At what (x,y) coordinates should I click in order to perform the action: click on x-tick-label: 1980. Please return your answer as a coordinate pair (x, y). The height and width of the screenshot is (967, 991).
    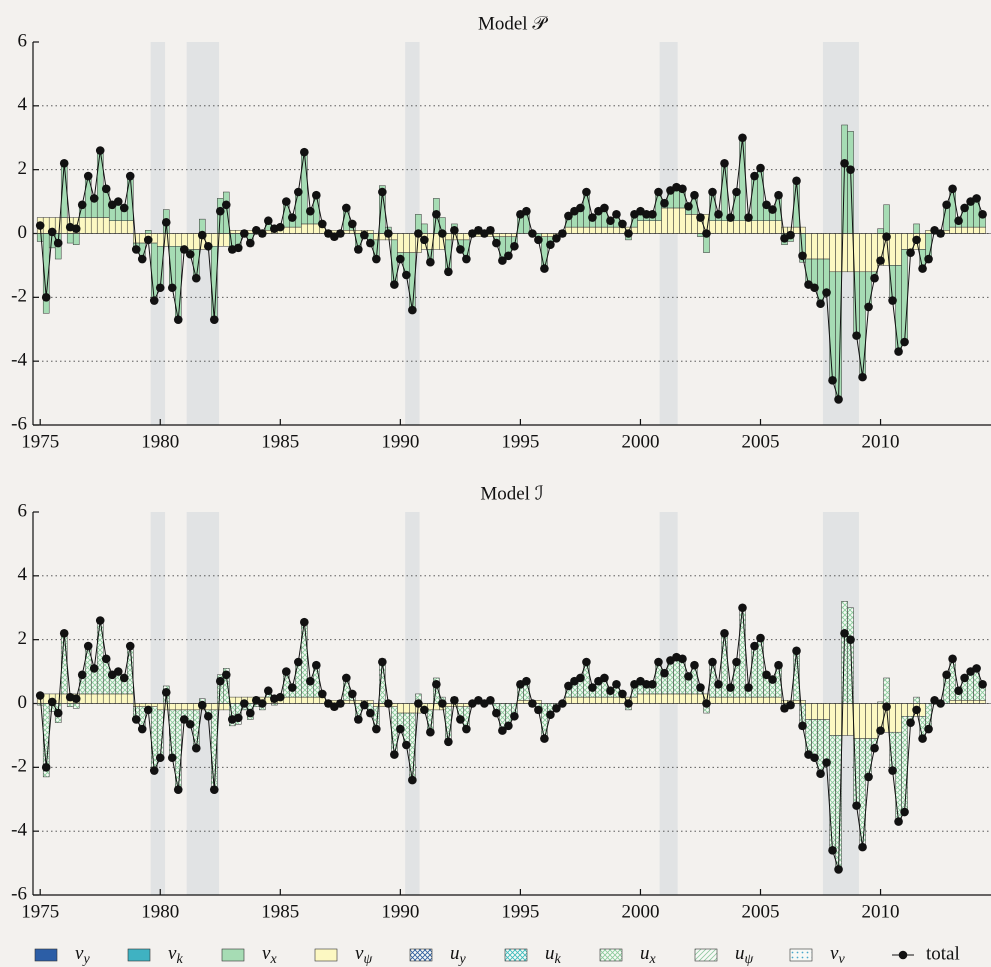
    Looking at the image, I should click on (160, 441).